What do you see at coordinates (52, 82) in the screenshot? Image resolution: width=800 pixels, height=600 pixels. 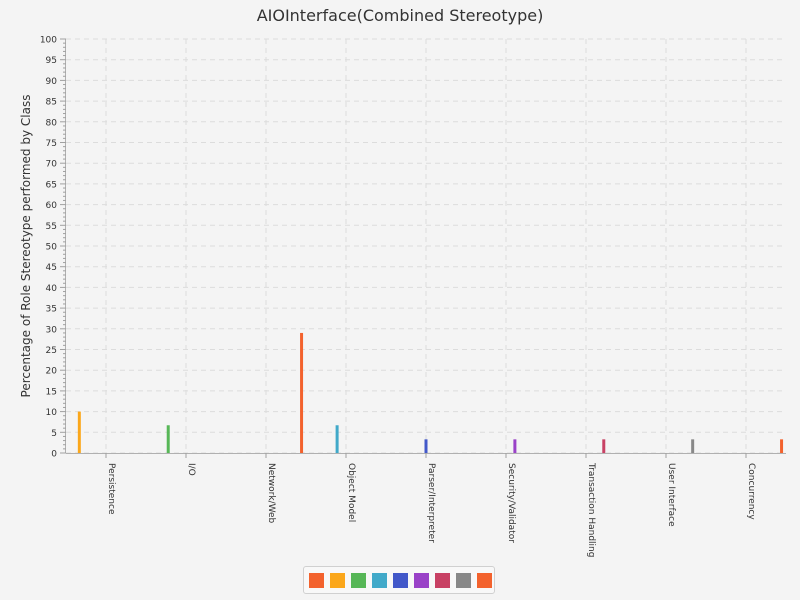 I see `y-tick-label: 90` at bounding box center [52, 82].